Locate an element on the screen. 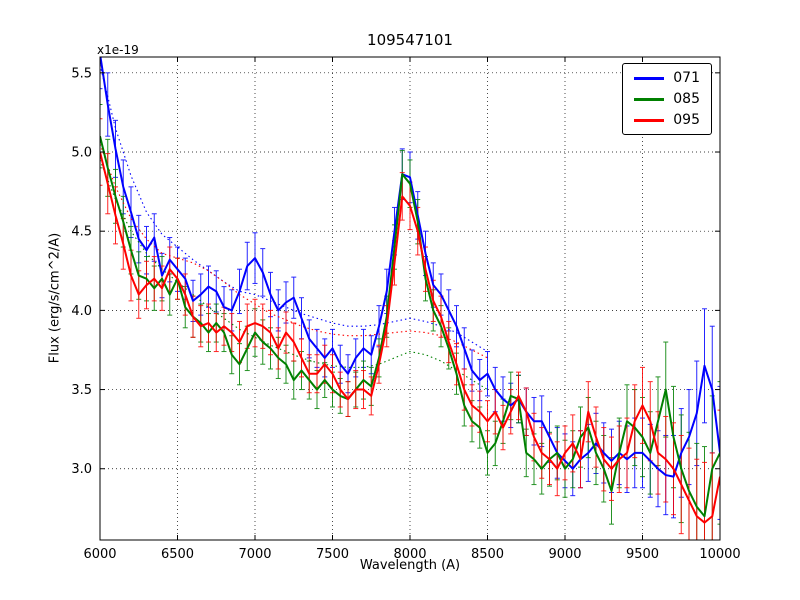 Image resolution: width=800 pixels, height=600 pixels. legend-line-sample-green is located at coordinates (649, 99).